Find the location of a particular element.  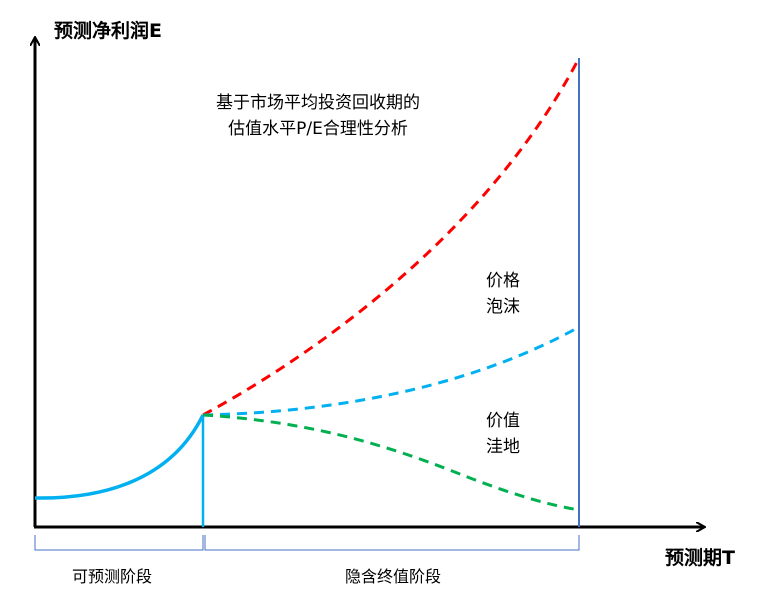

trough-label: 价值 洼地 is located at coordinates (503, 434).